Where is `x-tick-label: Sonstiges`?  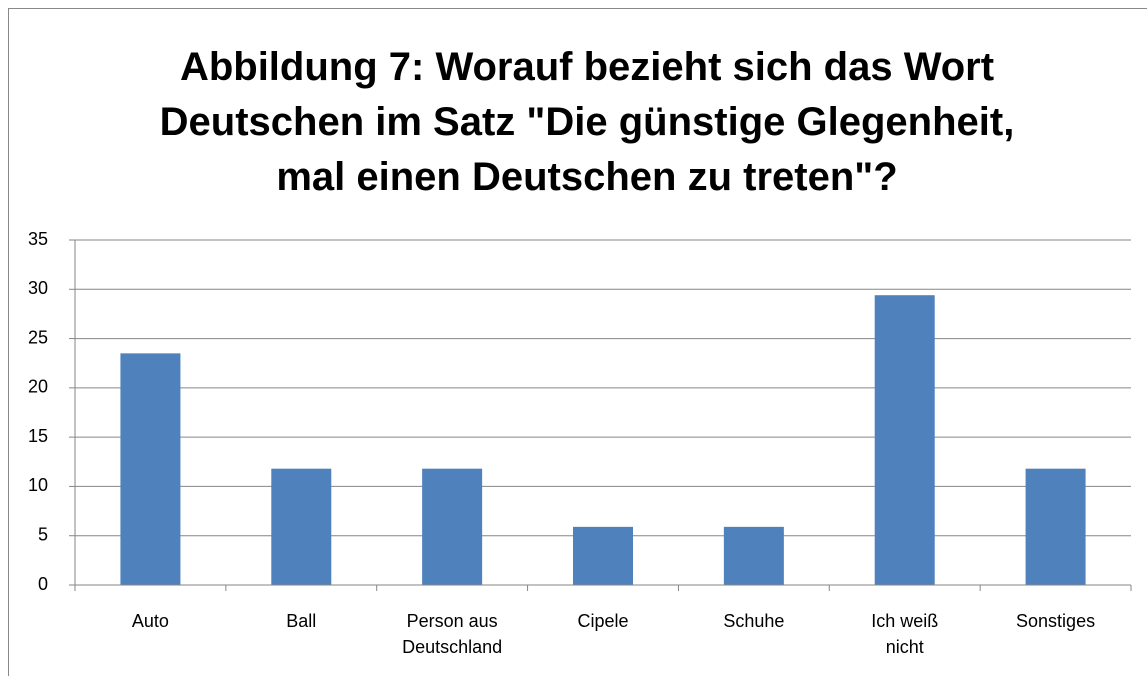 x-tick-label: Sonstiges is located at coordinates (1056, 621).